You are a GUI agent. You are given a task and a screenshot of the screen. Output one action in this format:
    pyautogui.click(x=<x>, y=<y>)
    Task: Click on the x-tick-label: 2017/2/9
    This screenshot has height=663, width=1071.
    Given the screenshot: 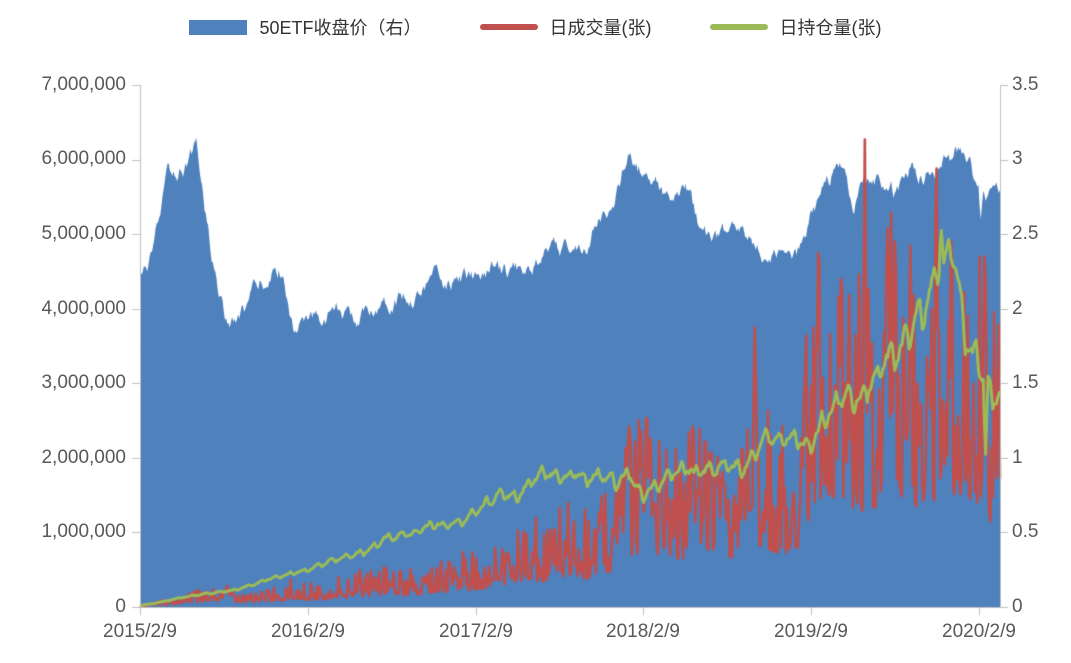 What is the action you would take?
    pyautogui.click(x=476, y=631)
    